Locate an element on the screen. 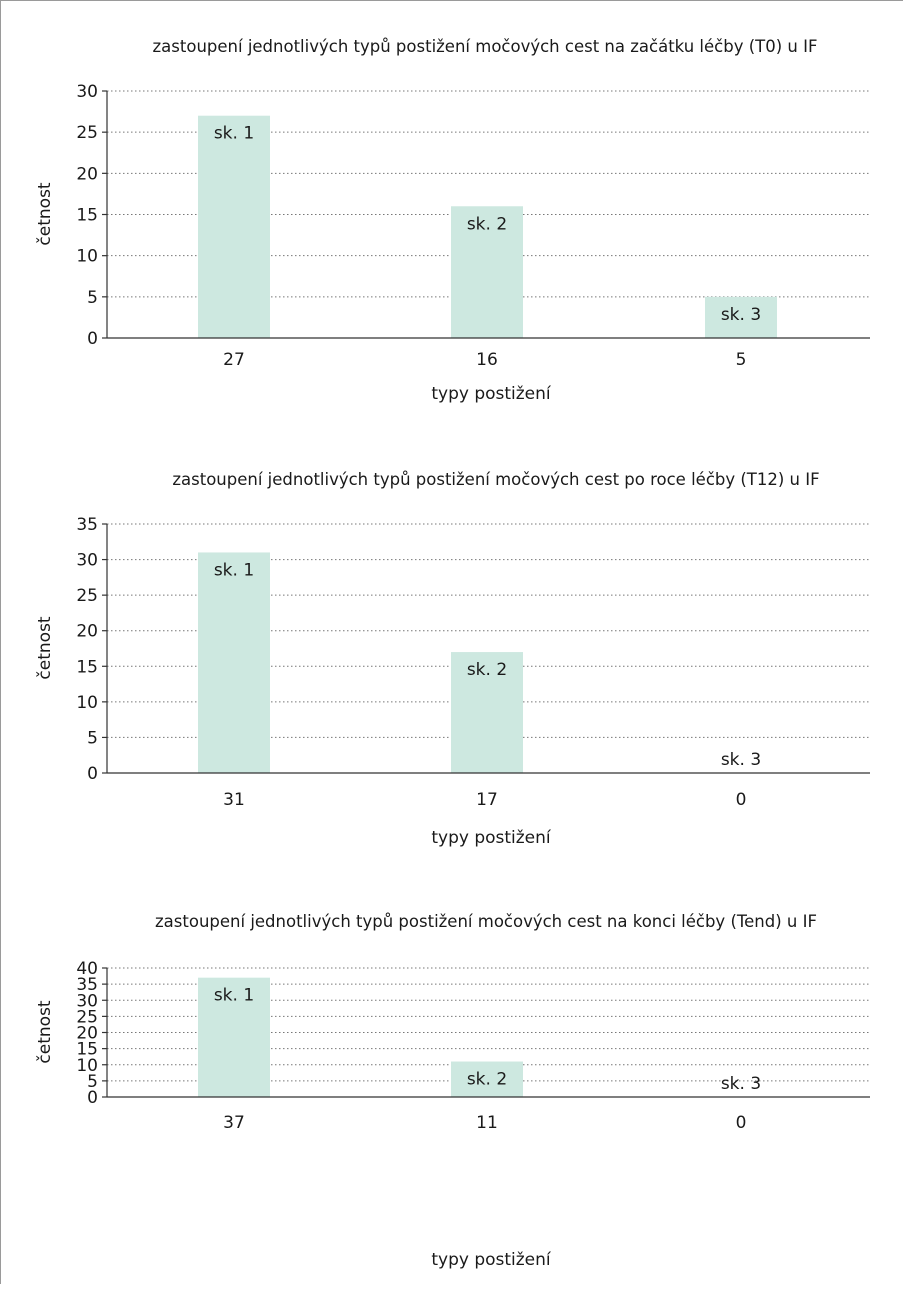  y-tick-label: 40 is located at coordinates (87, 969).